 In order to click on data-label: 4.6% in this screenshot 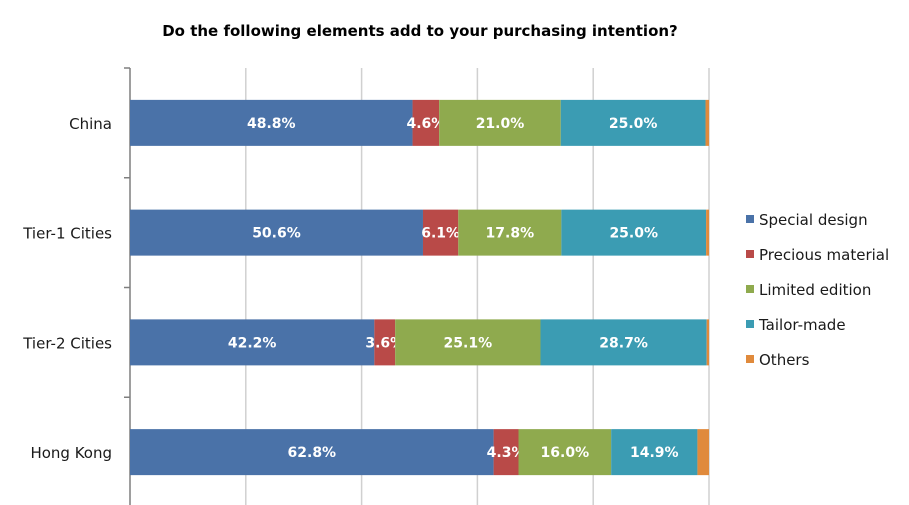, I will do `click(425, 124)`.